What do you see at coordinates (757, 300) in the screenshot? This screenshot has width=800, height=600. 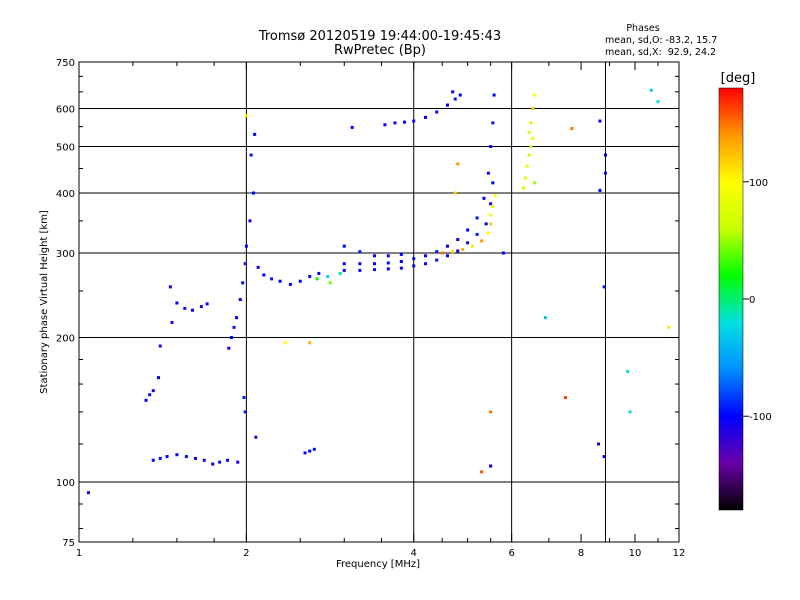 I see `colorbar-ticks: 100 0 -100` at bounding box center [757, 300].